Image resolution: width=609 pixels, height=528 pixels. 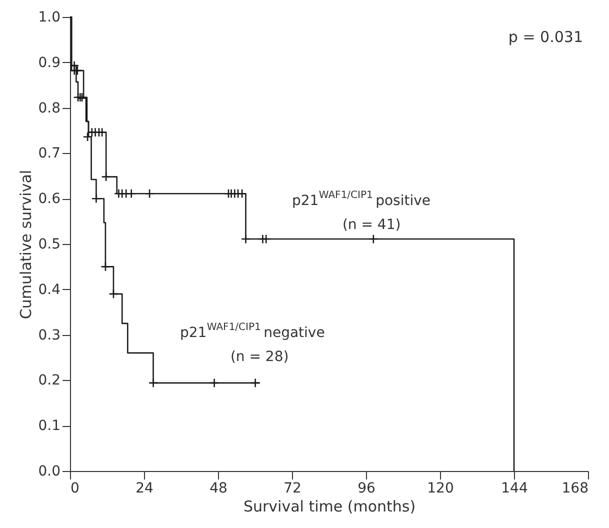 What do you see at coordinates (49, 380) in the screenshot?
I see `y-tick-label: 0.2` at bounding box center [49, 380].